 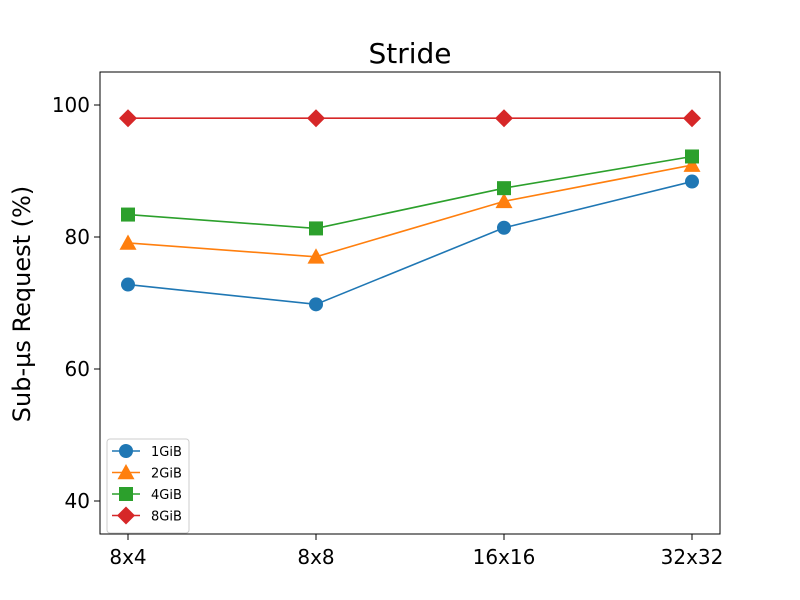 What do you see at coordinates (504, 557) in the screenshot?
I see `x-tick-label: 16x16` at bounding box center [504, 557].